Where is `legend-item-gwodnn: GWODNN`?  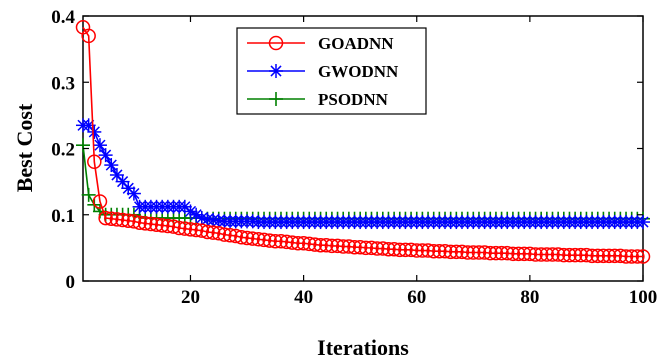
legend-item-gwodnn: GWODNN is located at coordinates (323, 71).